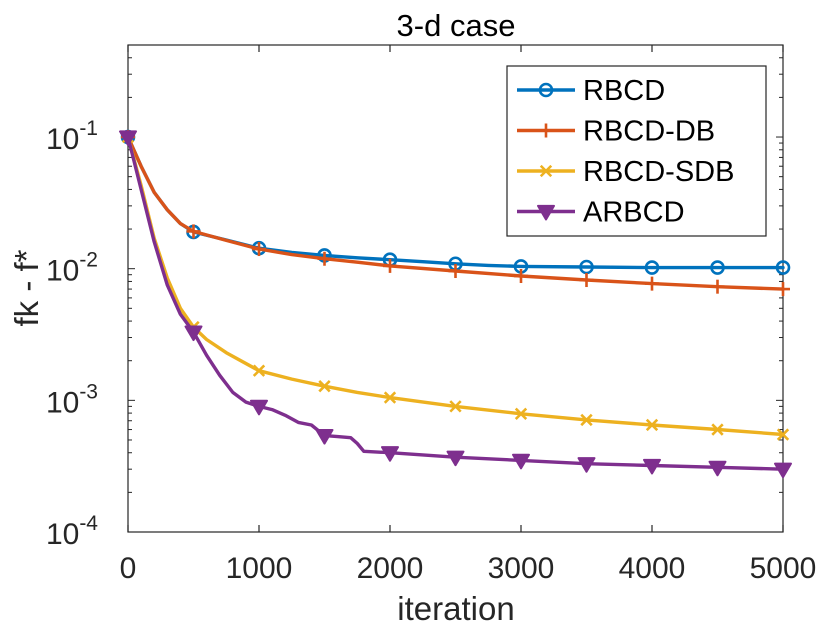 Image resolution: width=825 pixels, height=633 pixels. What do you see at coordinates (26, 287) in the screenshot?
I see `y-axis-label: fk - f*` at bounding box center [26, 287].